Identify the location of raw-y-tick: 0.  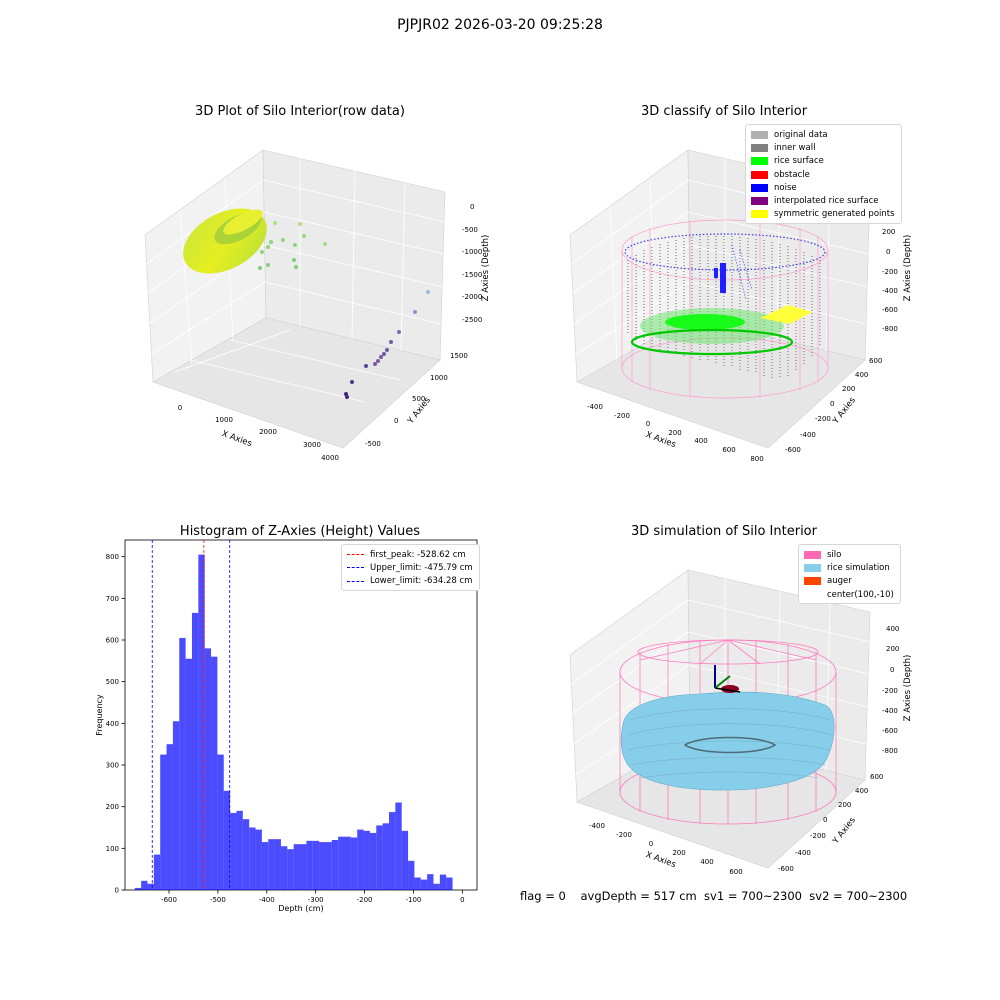
(396, 421).